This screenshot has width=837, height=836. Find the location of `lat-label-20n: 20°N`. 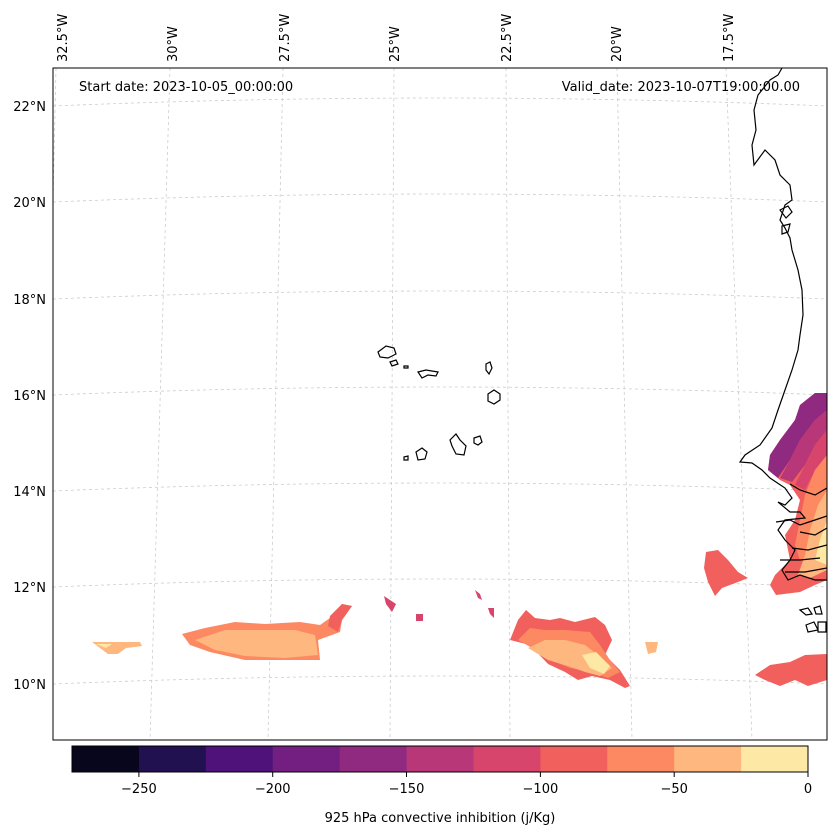

lat-label-20n: 20°N is located at coordinates (29, 203).